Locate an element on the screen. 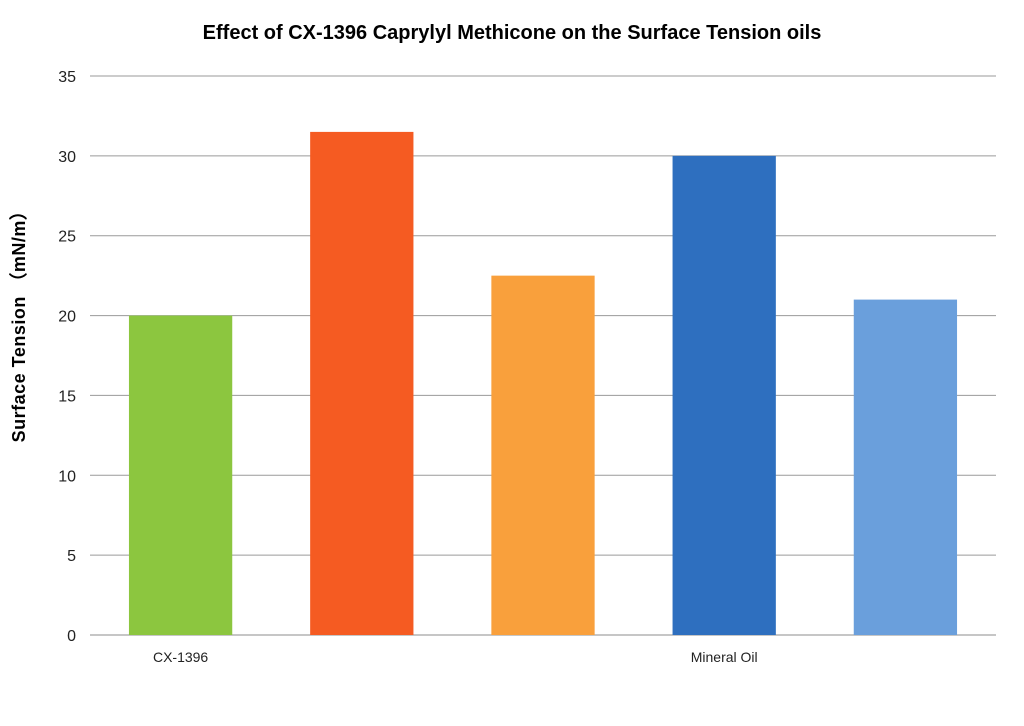 This screenshot has width=1024, height=726. x-tick-label: CX-1396 is located at coordinates (180, 657).